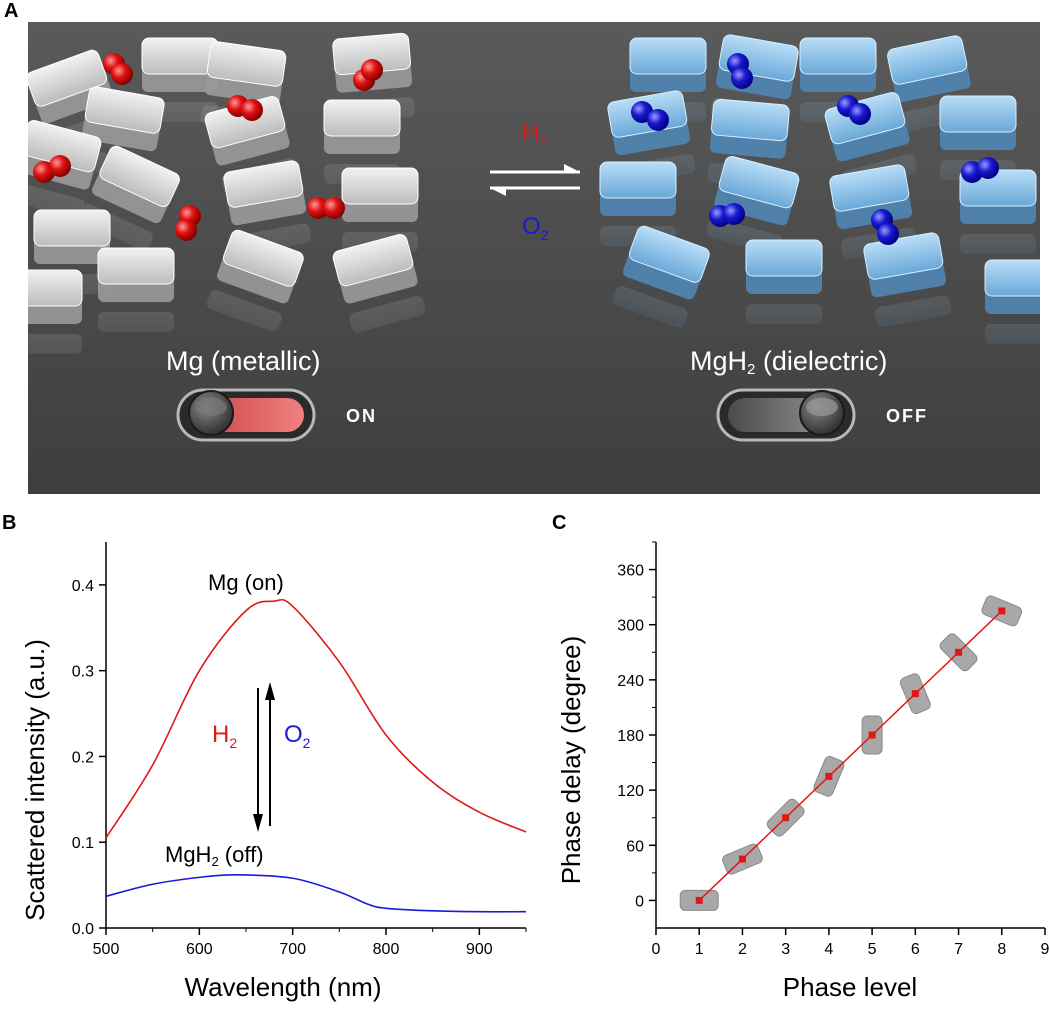 The height and width of the screenshot is (1009, 1050). What do you see at coordinates (915, 949) in the screenshot?
I see `x-tick-label: 6` at bounding box center [915, 949].